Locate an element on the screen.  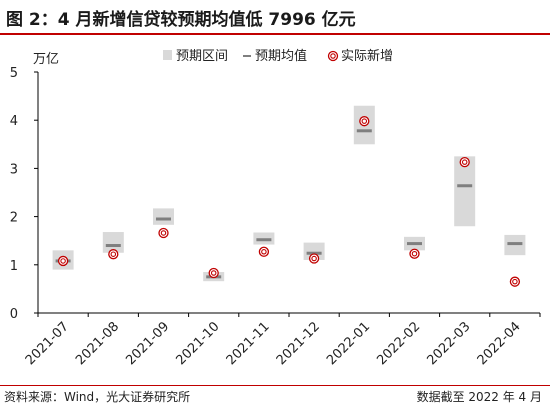
x-tick-label: 2022-04 is located at coordinates (499, 343).